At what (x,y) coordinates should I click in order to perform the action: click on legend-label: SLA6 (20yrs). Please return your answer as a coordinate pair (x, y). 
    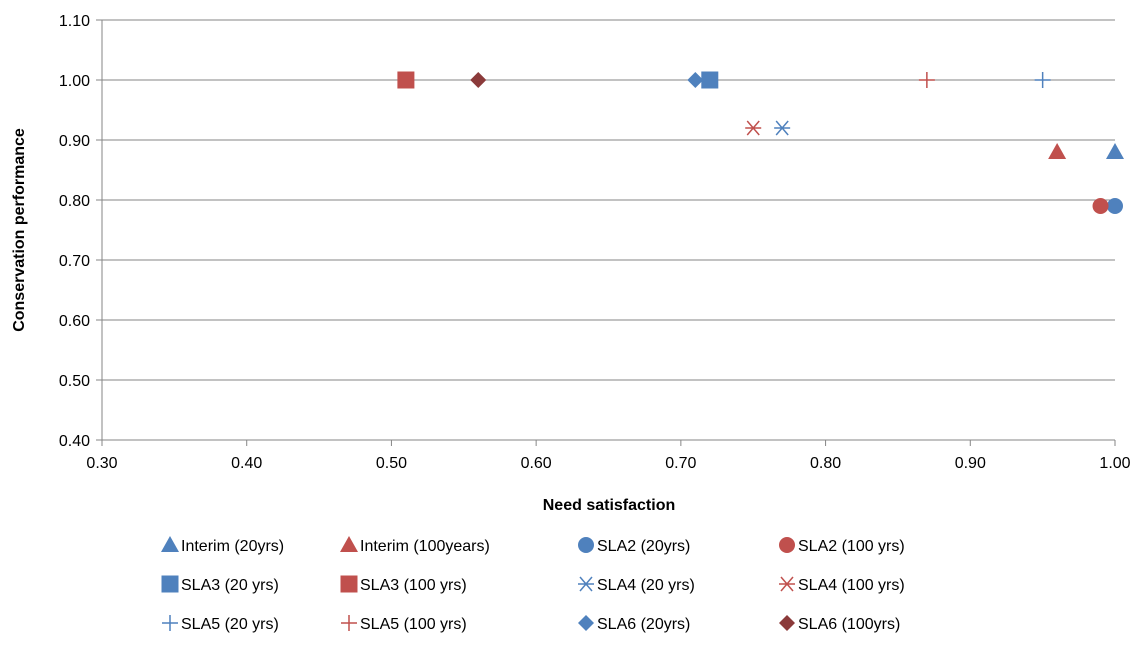
    Looking at the image, I should click on (643, 624).